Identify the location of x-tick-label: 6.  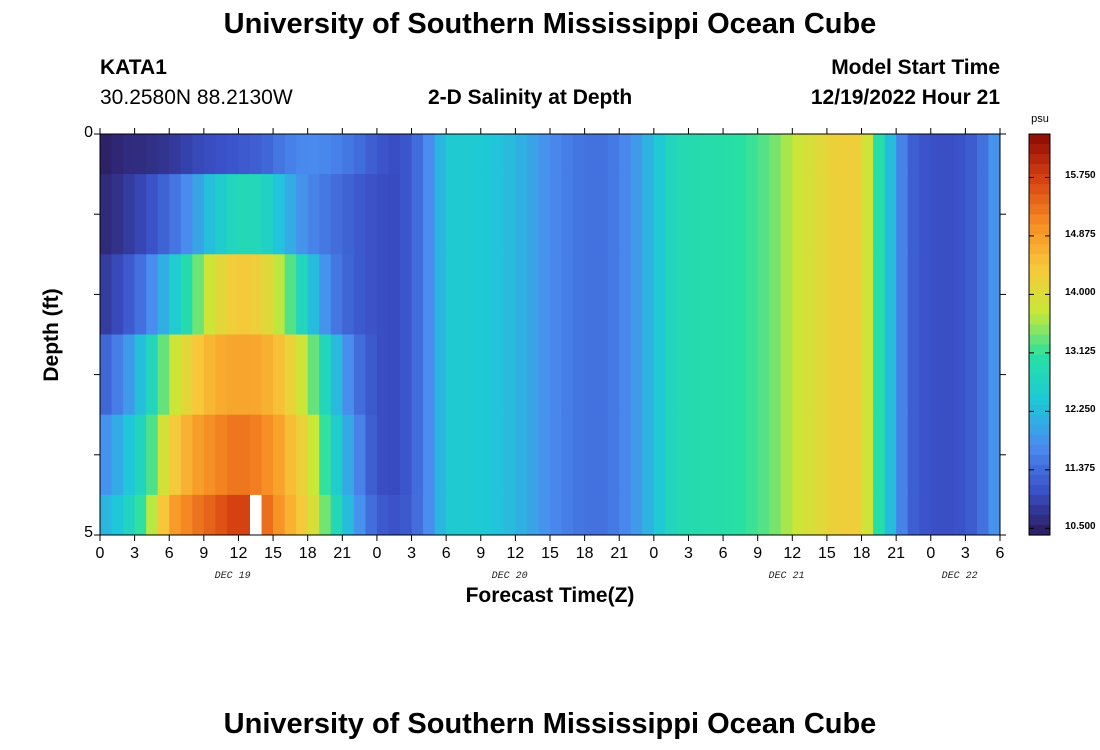
(723, 553).